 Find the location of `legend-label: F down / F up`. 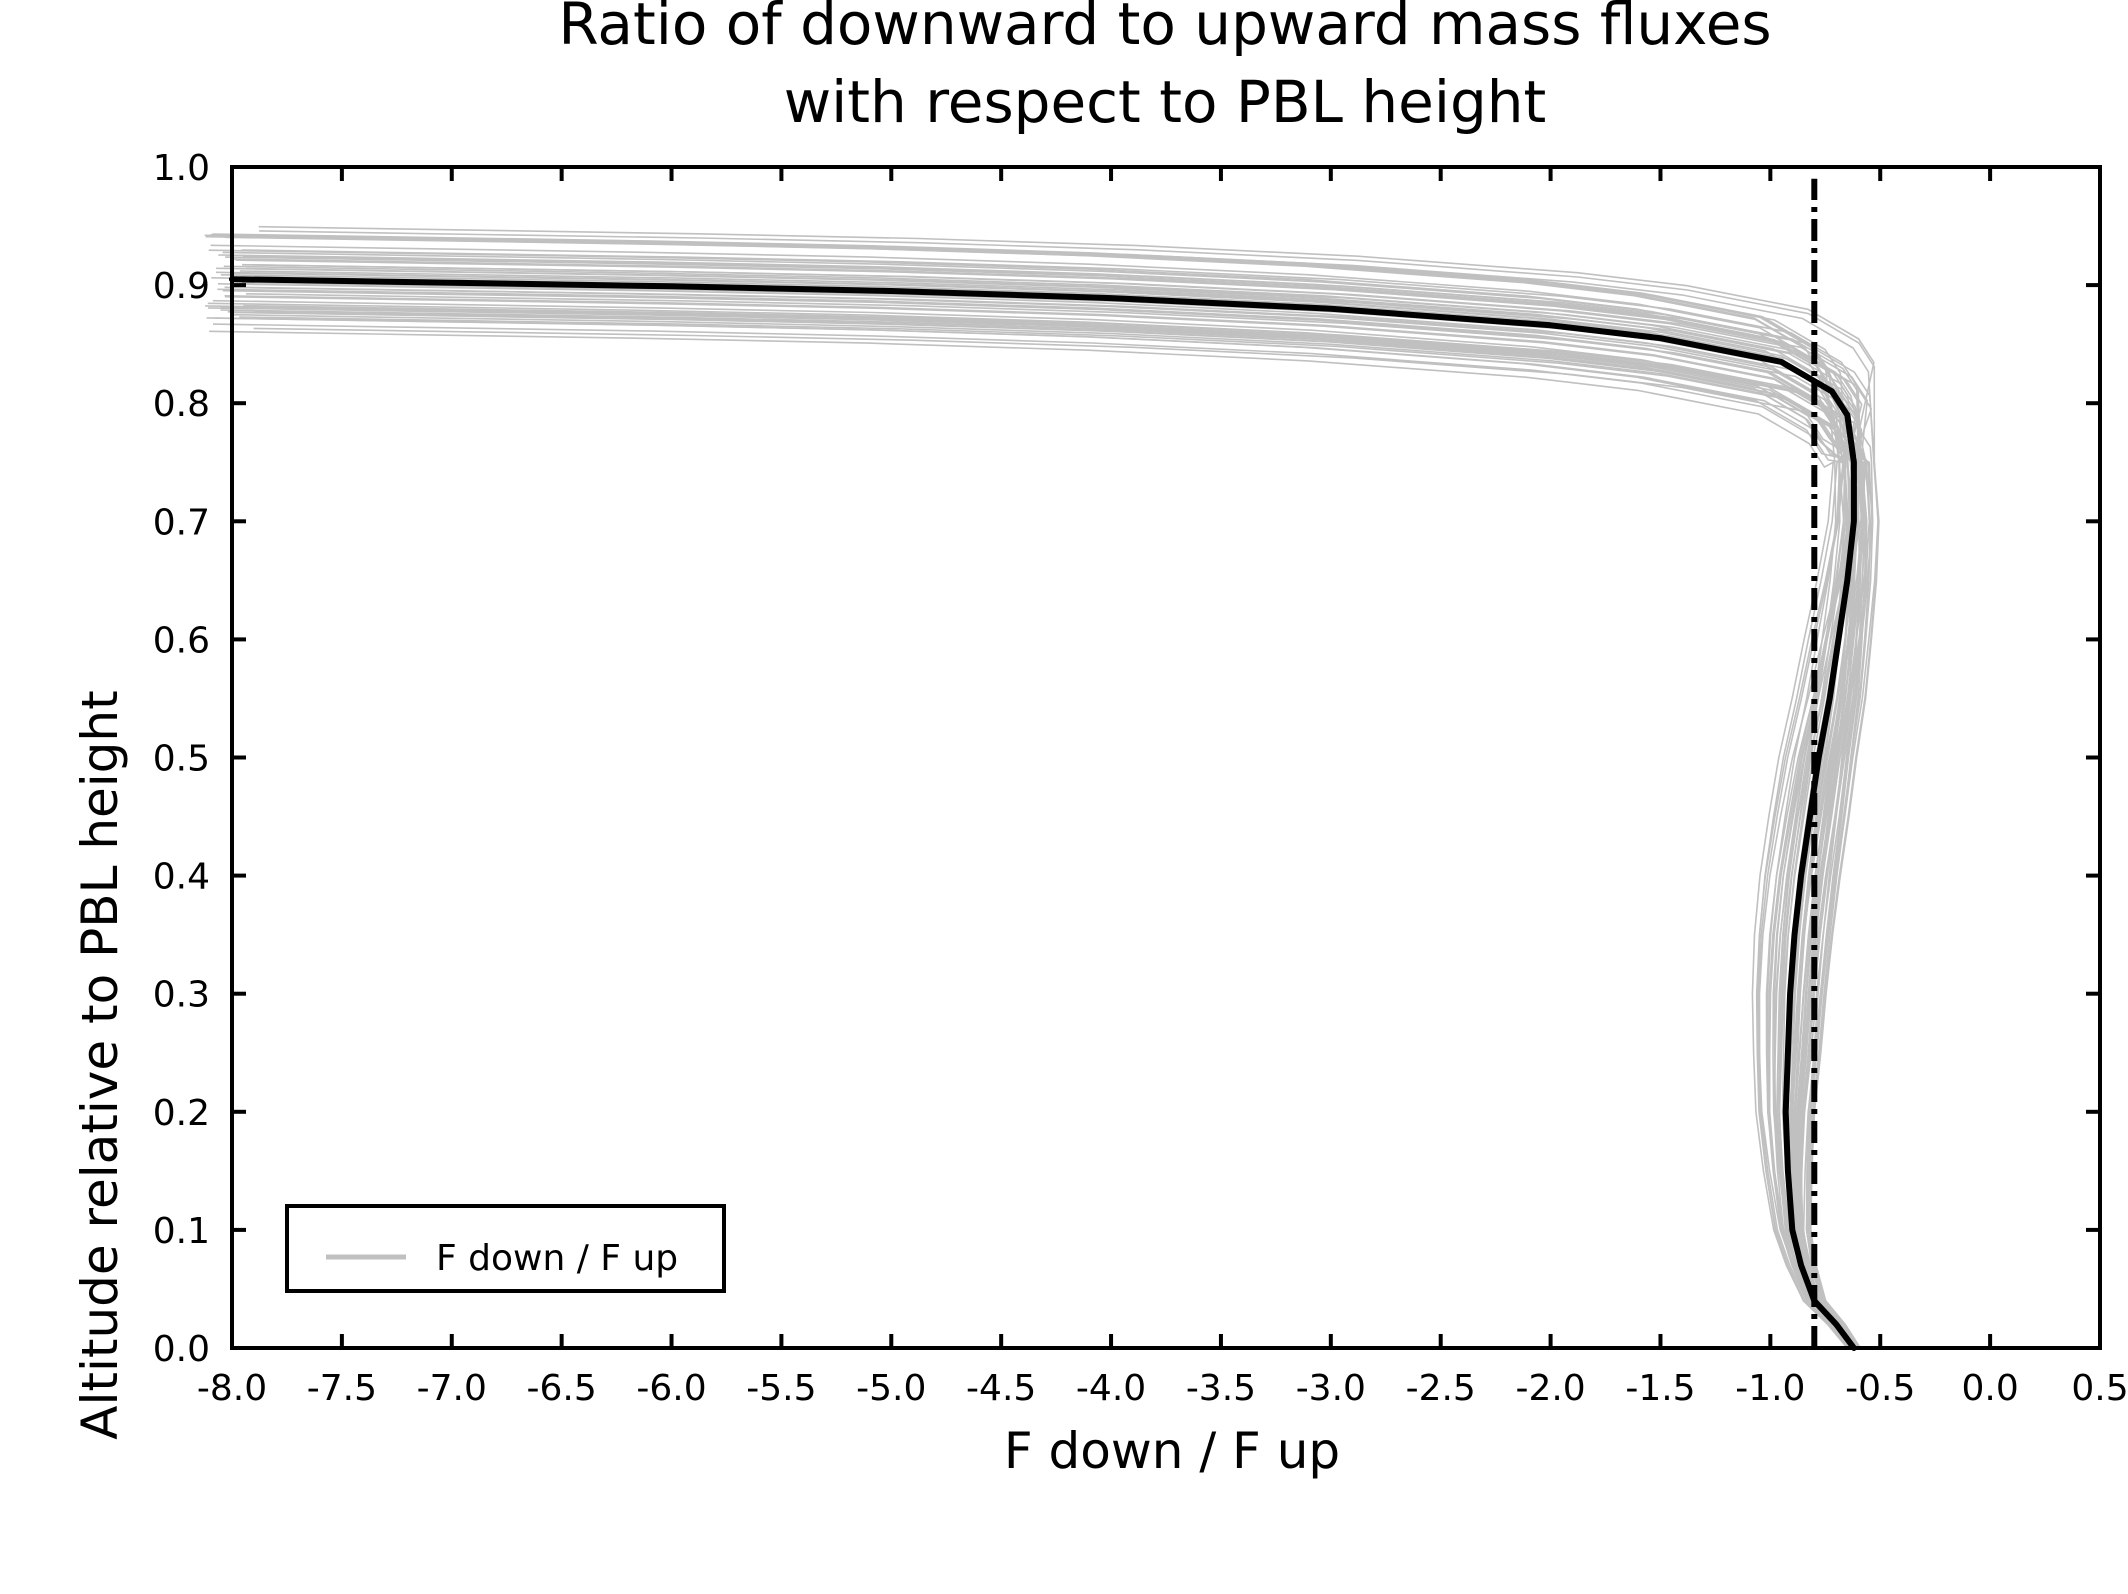

legend-label: F down / F up is located at coordinates (557, 1258).